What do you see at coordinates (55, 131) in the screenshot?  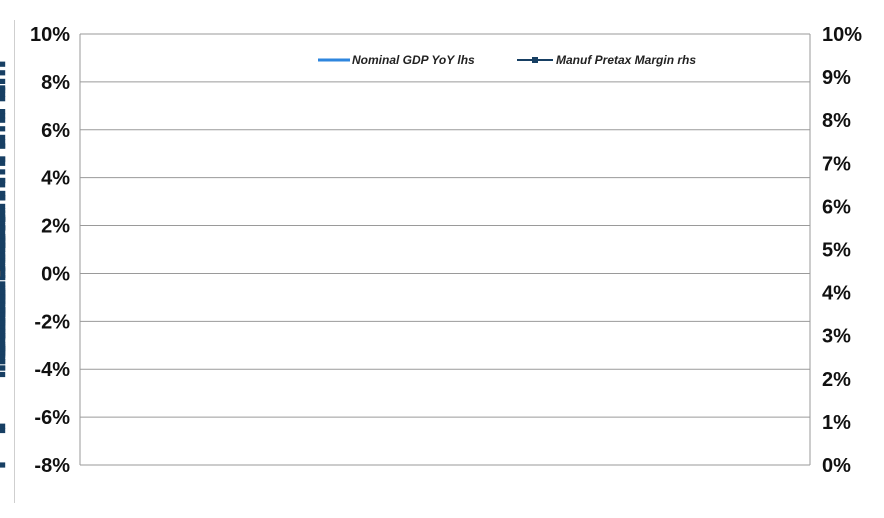 I see `left-tick-label: 6%` at bounding box center [55, 131].